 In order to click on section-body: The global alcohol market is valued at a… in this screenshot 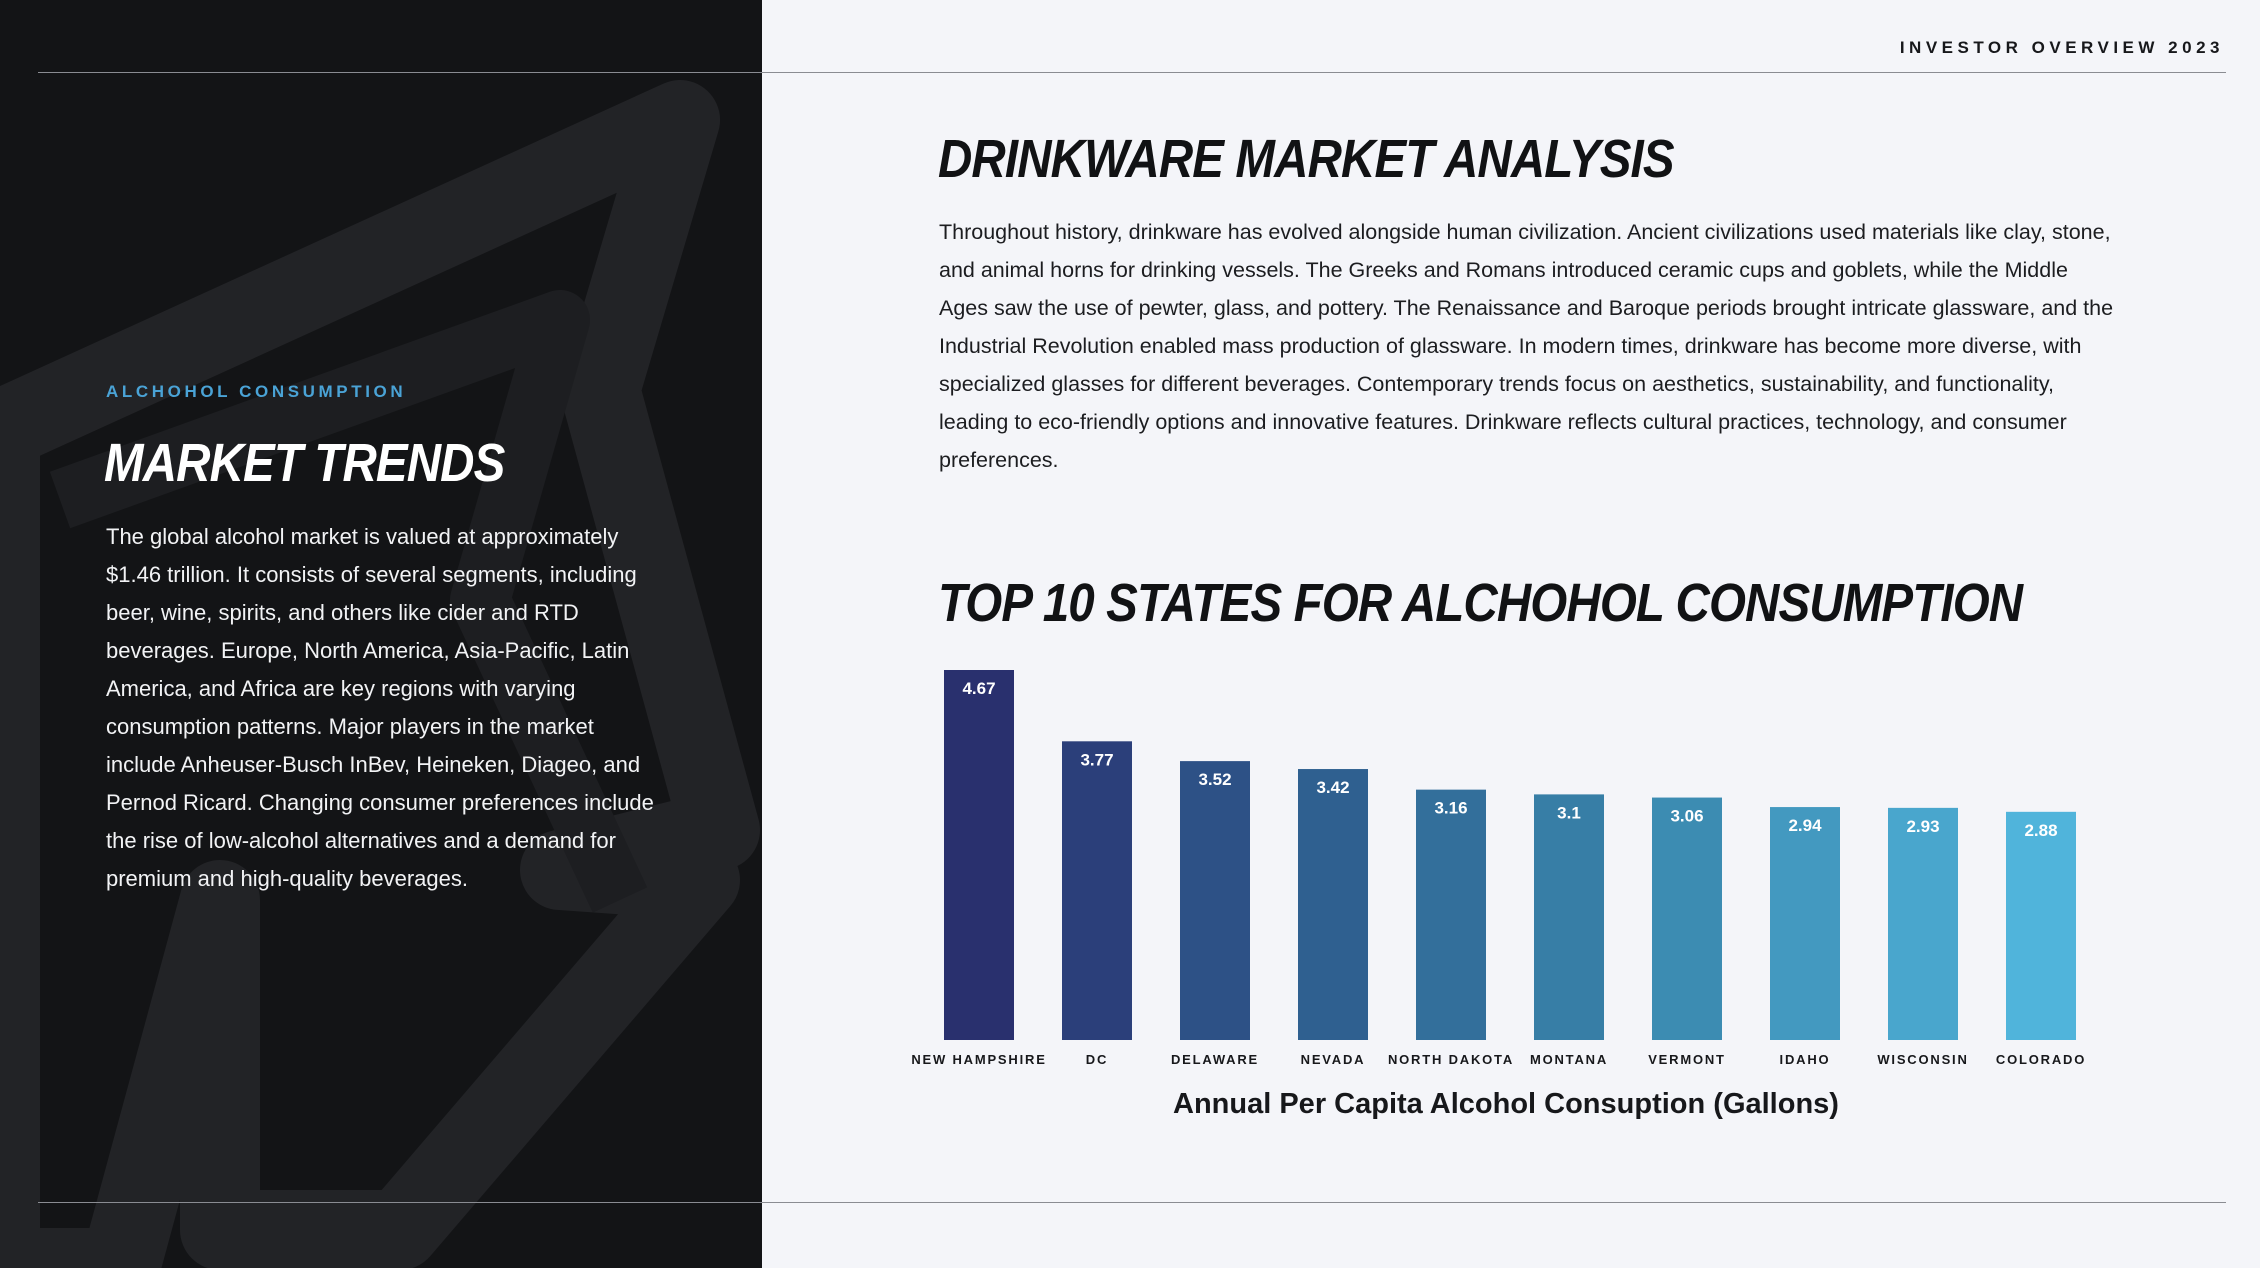, I will do `click(380, 707)`.